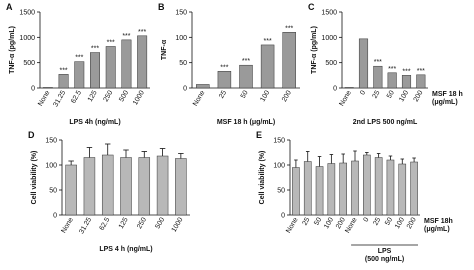  What do you see at coordinates (9, 7) in the screenshot?
I see `panel-label: A` at bounding box center [9, 7].